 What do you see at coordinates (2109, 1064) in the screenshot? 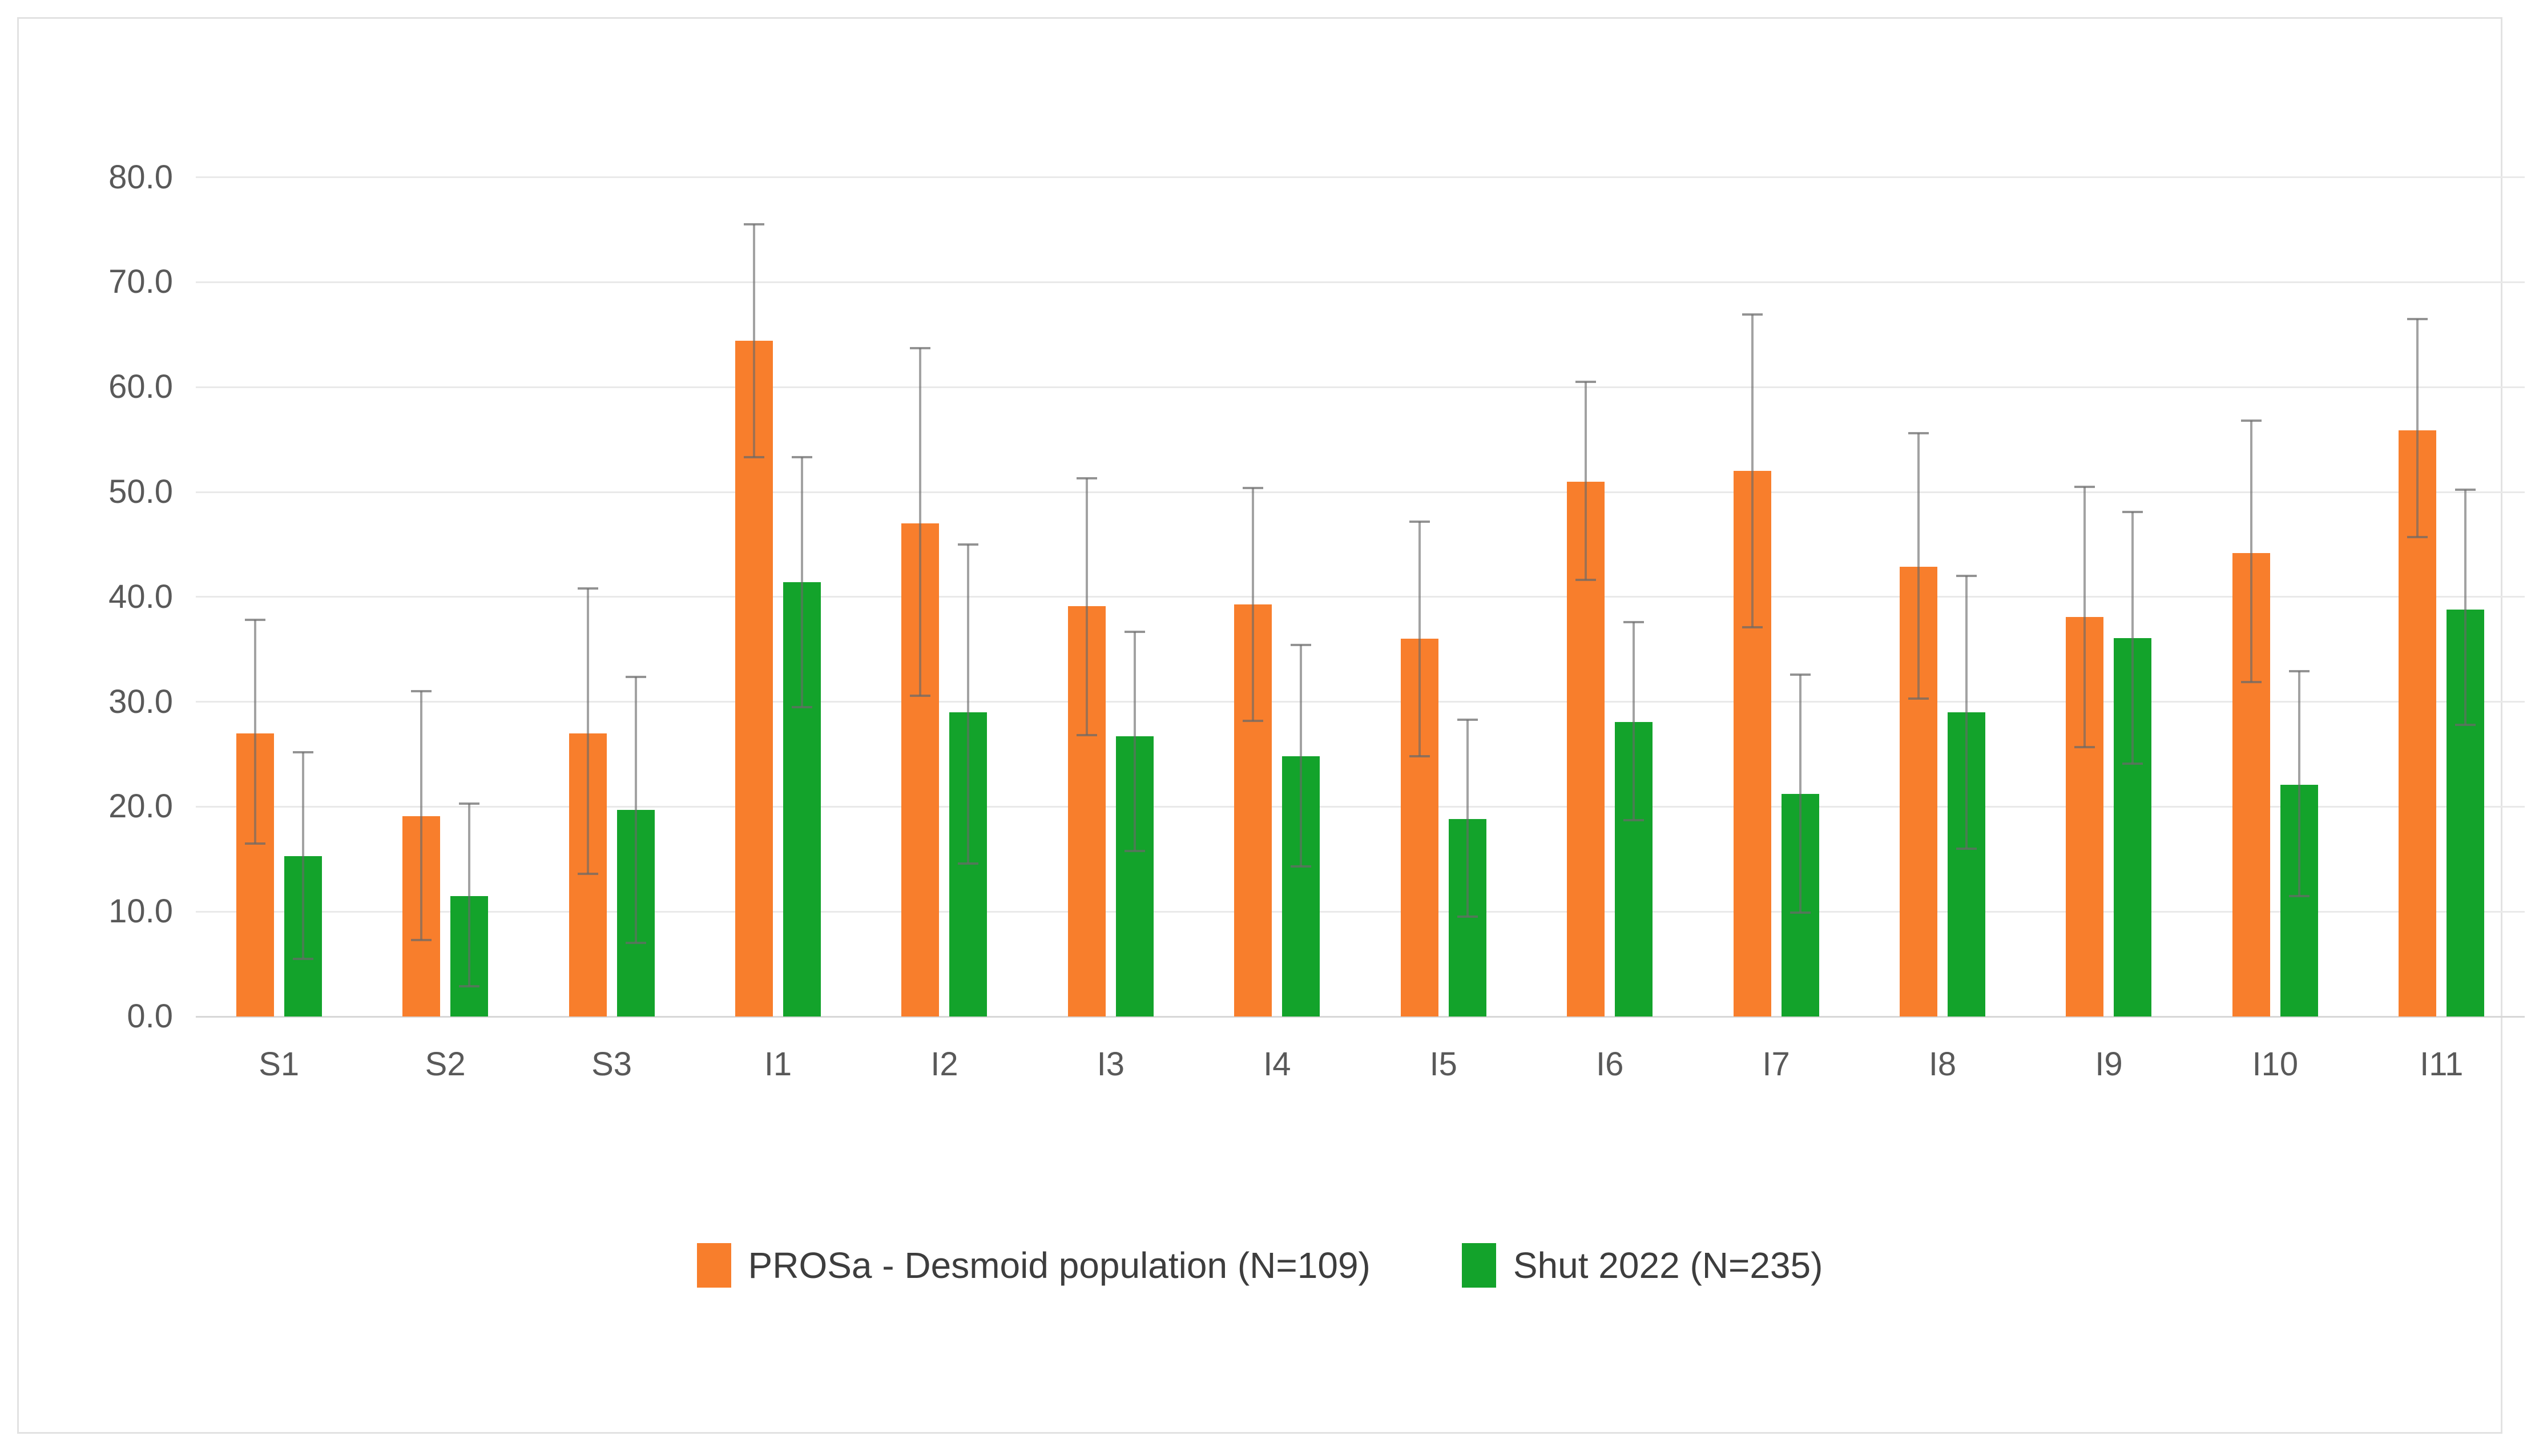
I see `x-axis-tick-label: I9` at bounding box center [2109, 1064].